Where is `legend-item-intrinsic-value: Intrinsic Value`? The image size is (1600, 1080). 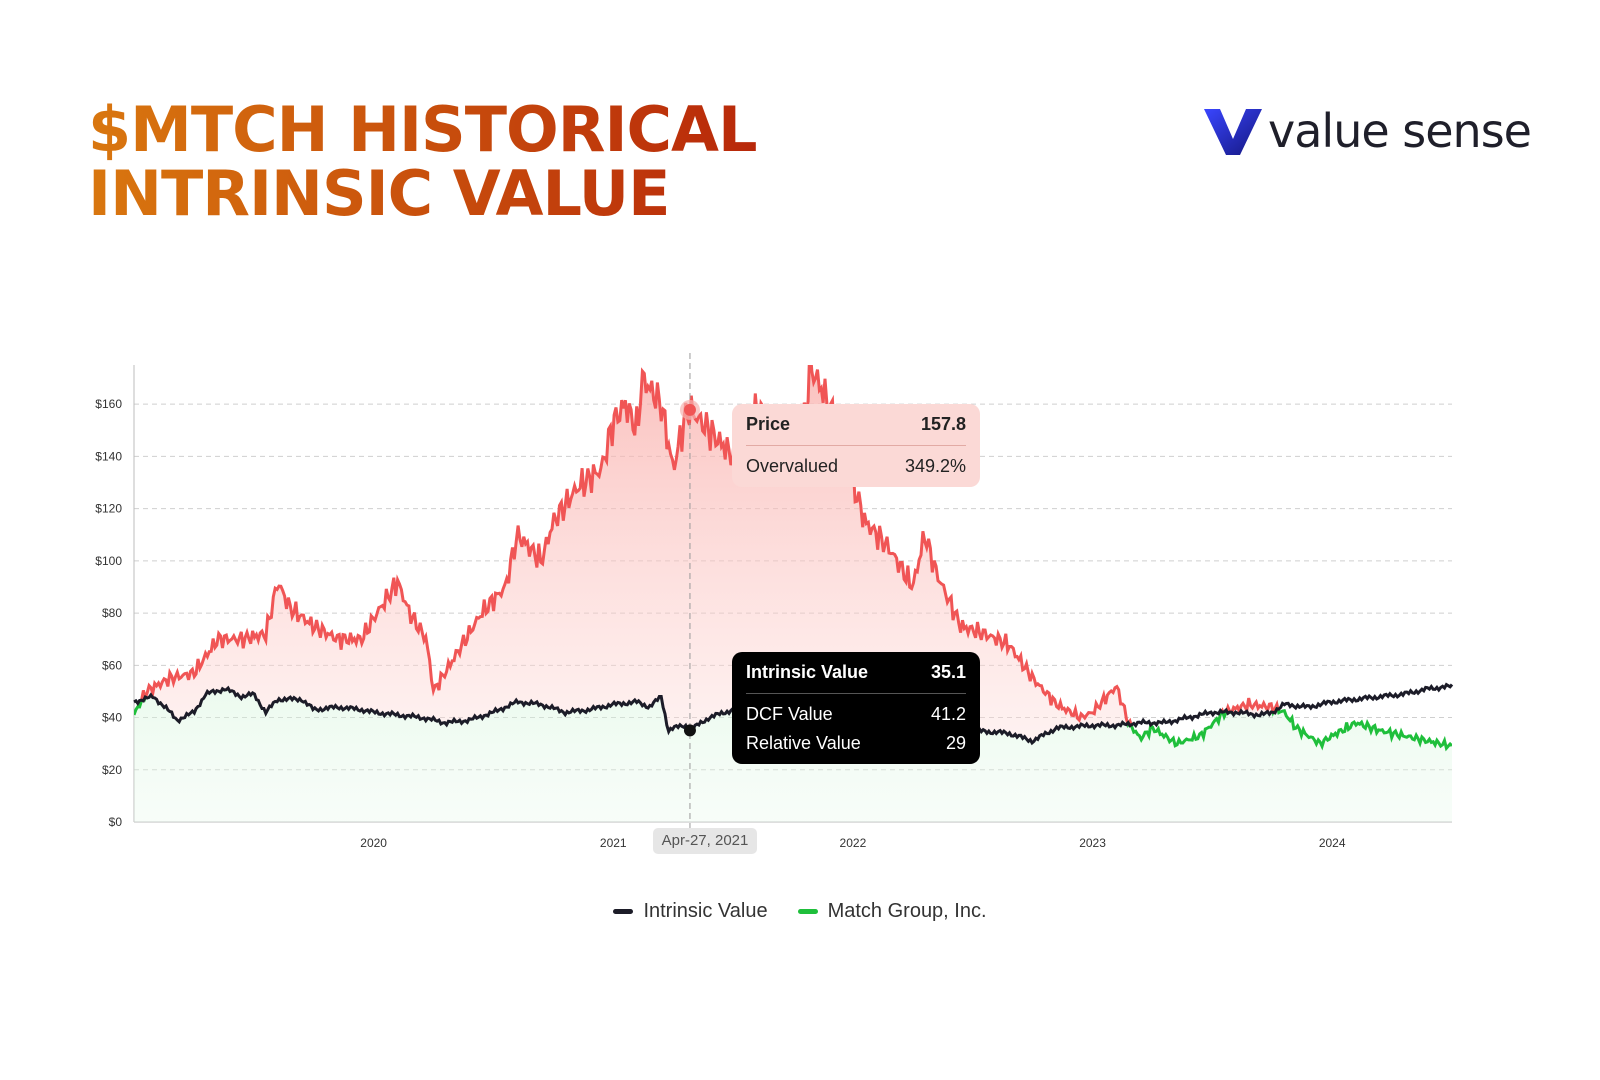
legend-item-intrinsic-value: Intrinsic Value is located at coordinates (690, 911).